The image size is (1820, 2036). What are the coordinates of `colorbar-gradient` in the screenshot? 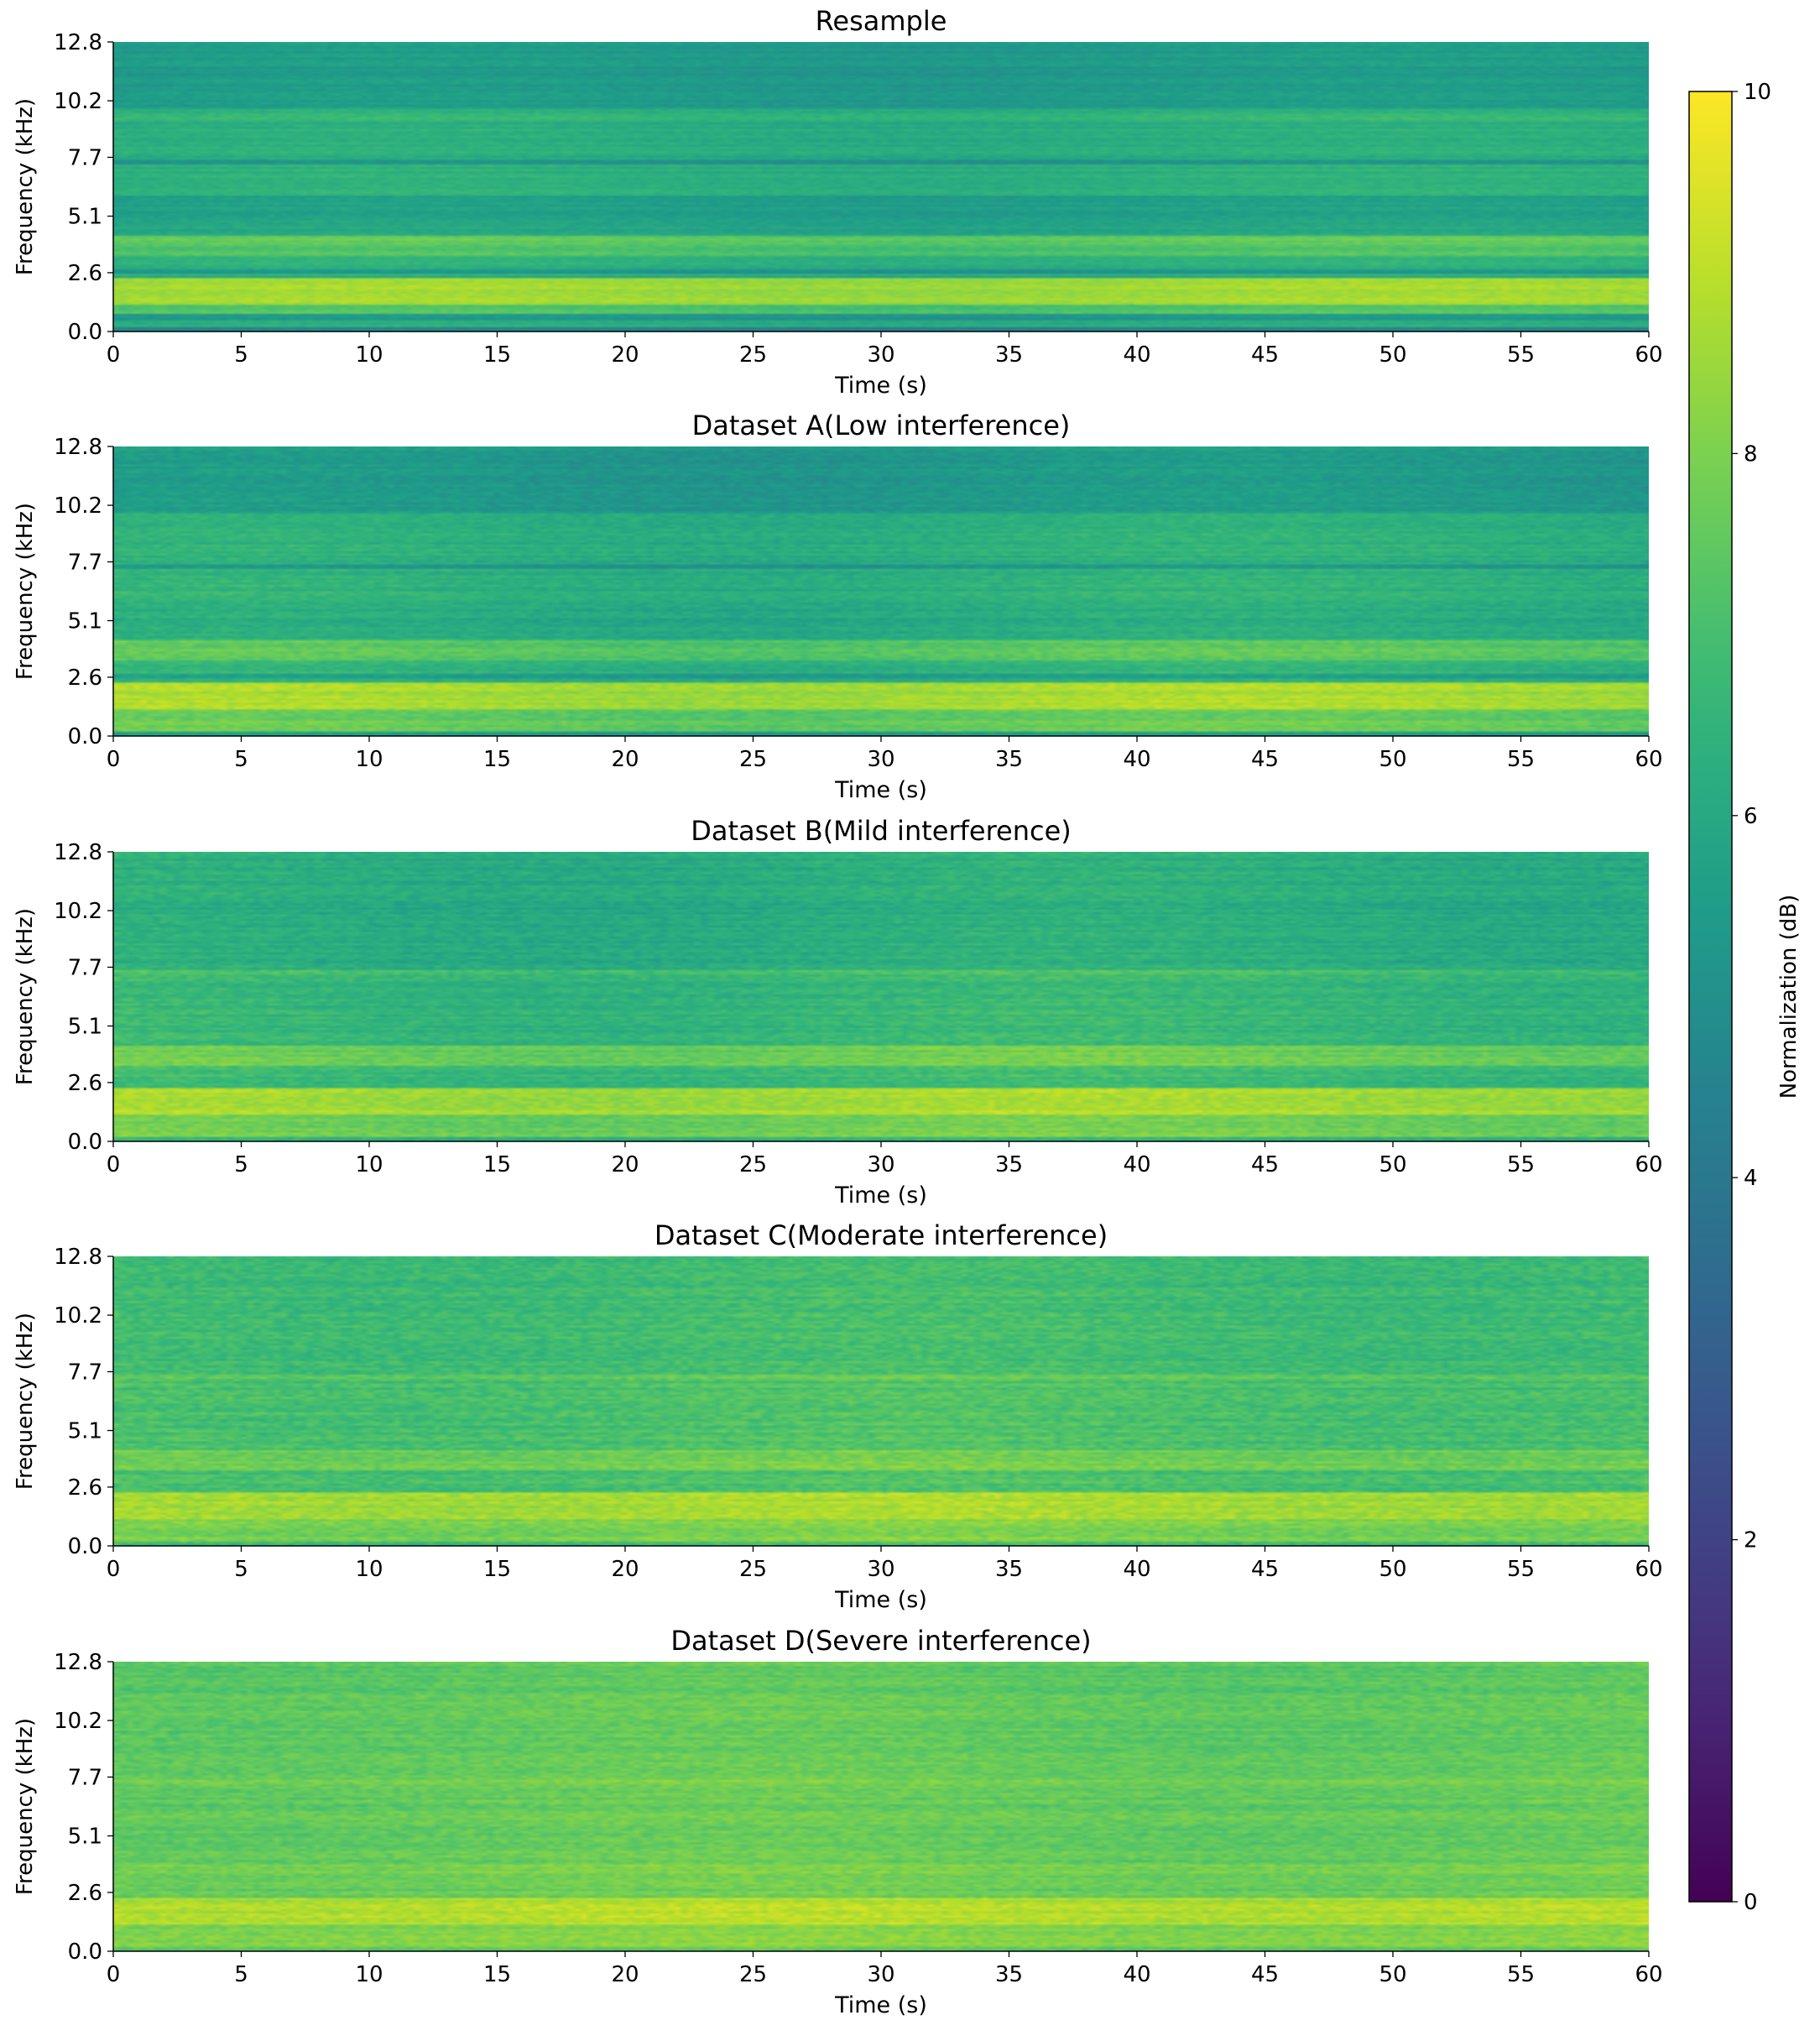 It's located at (1710, 996).